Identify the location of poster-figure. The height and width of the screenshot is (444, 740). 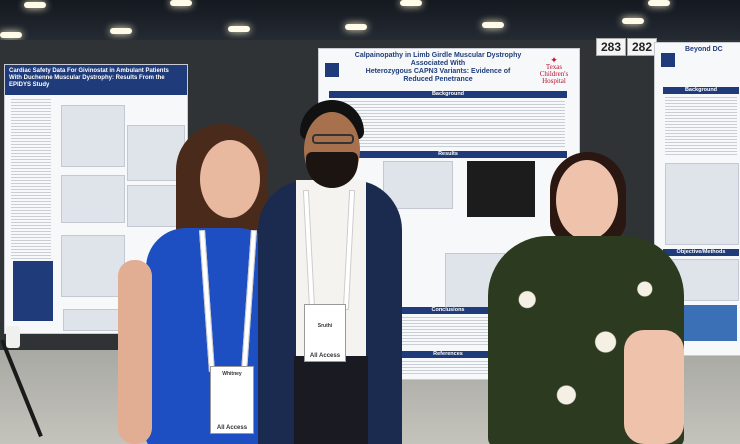
(93, 199).